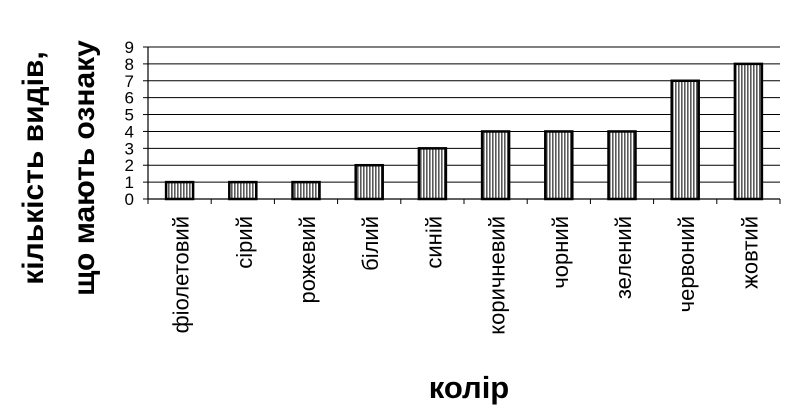  What do you see at coordinates (497, 275) in the screenshot?
I see `x-tick-label-5: коричневий` at bounding box center [497, 275].